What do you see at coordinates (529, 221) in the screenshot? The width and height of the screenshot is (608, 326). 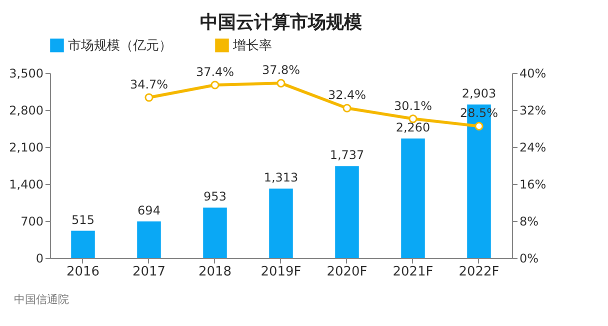 I see `y2-tick-label: 8%` at bounding box center [529, 221].